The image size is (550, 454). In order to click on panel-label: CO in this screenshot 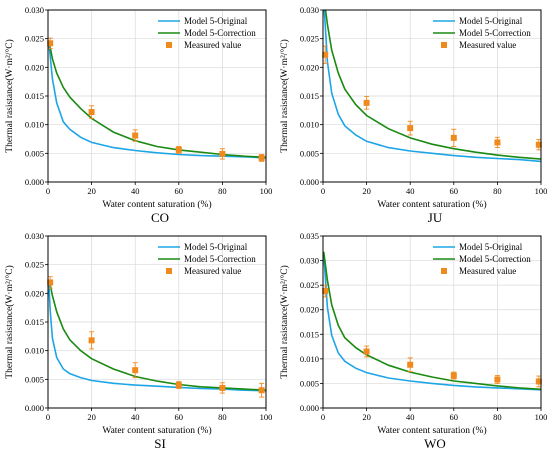, I will do `click(160, 217)`.